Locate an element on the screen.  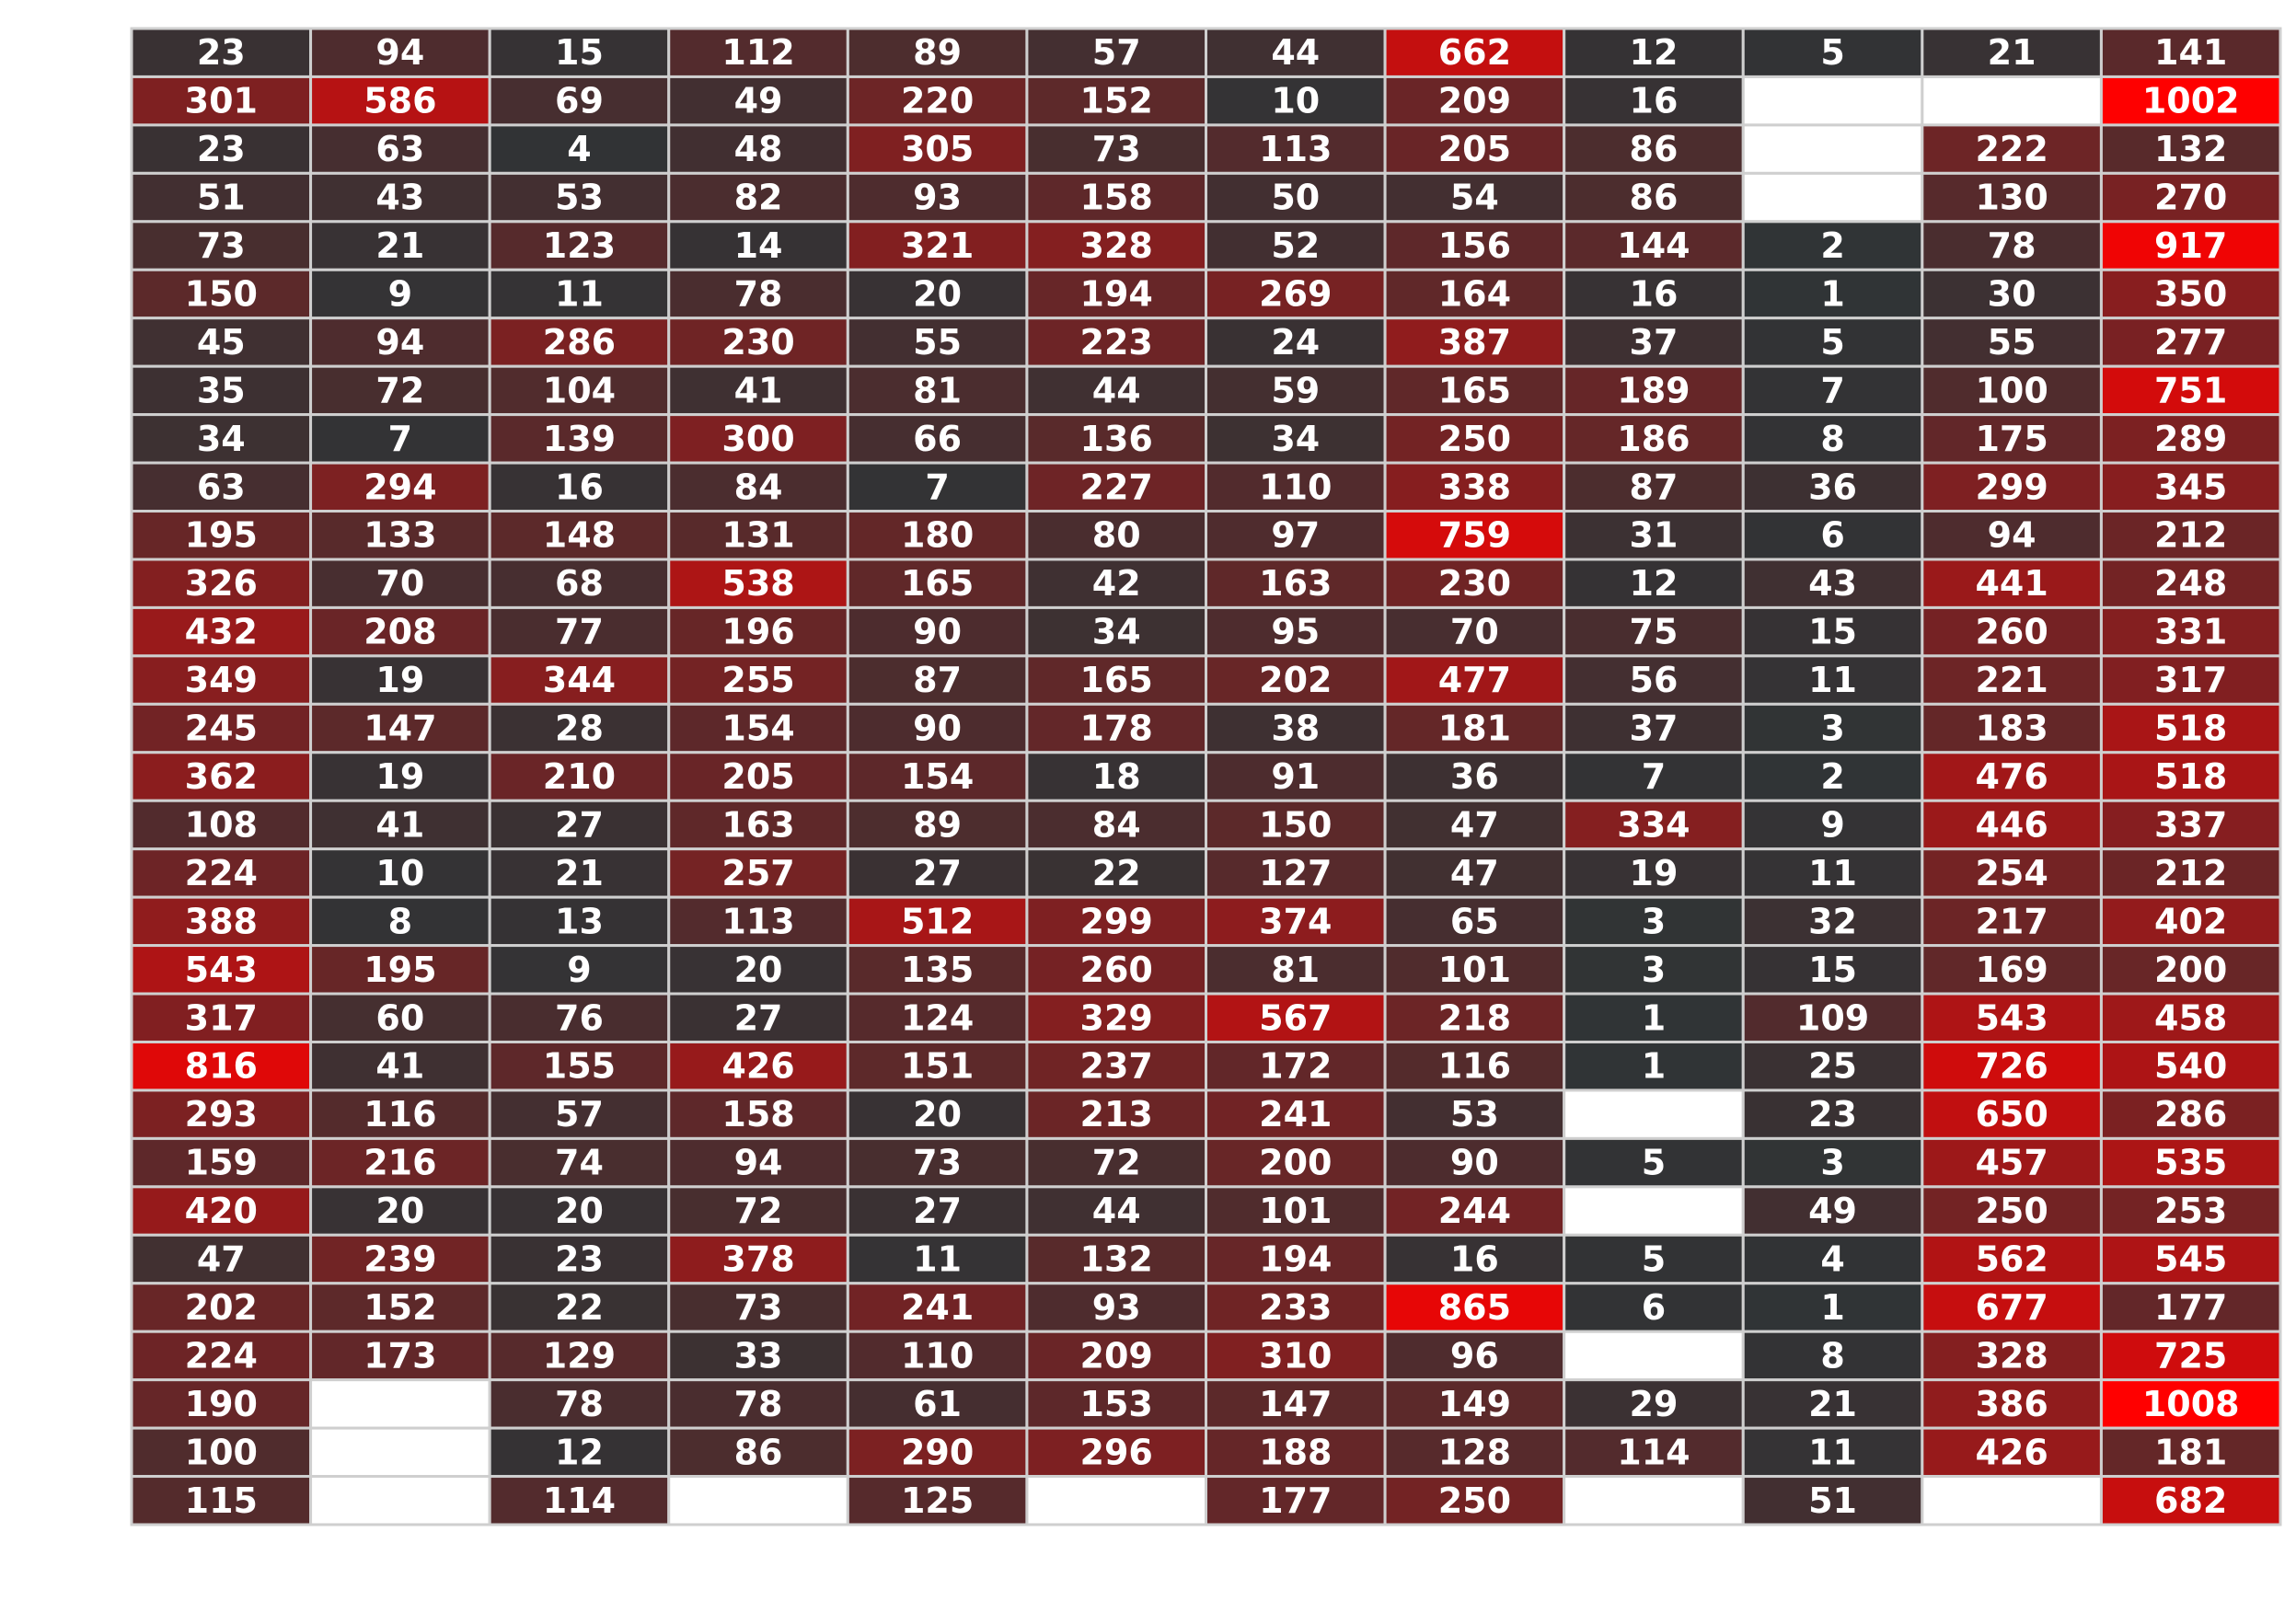
cell-value-label: 93 is located at coordinates (1116, 1308).